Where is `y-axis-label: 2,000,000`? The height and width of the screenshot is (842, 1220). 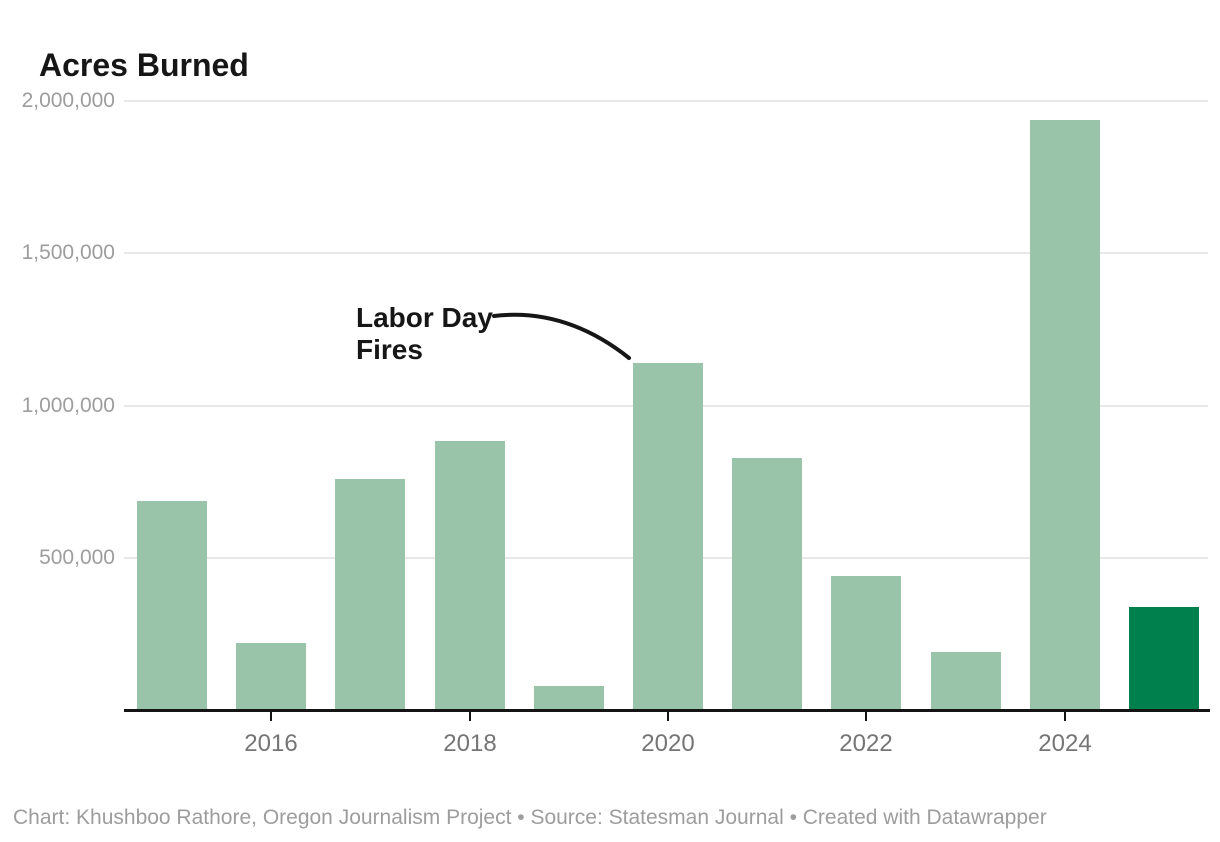 y-axis-label: 2,000,000 is located at coordinates (68, 100).